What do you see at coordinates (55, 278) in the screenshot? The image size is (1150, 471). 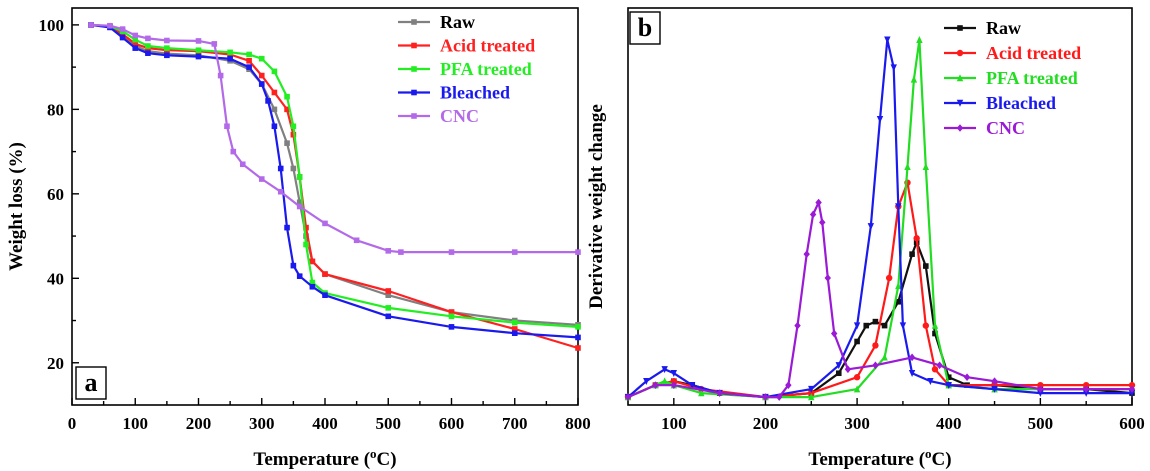 I see `y-tick-label: 40` at bounding box center [55, 278].